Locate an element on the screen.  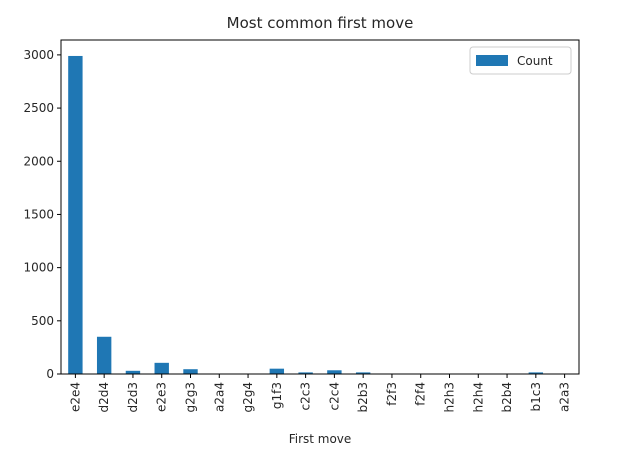
x-tick-label-b1c3: b1c3 is located at coordinates (536, 396).